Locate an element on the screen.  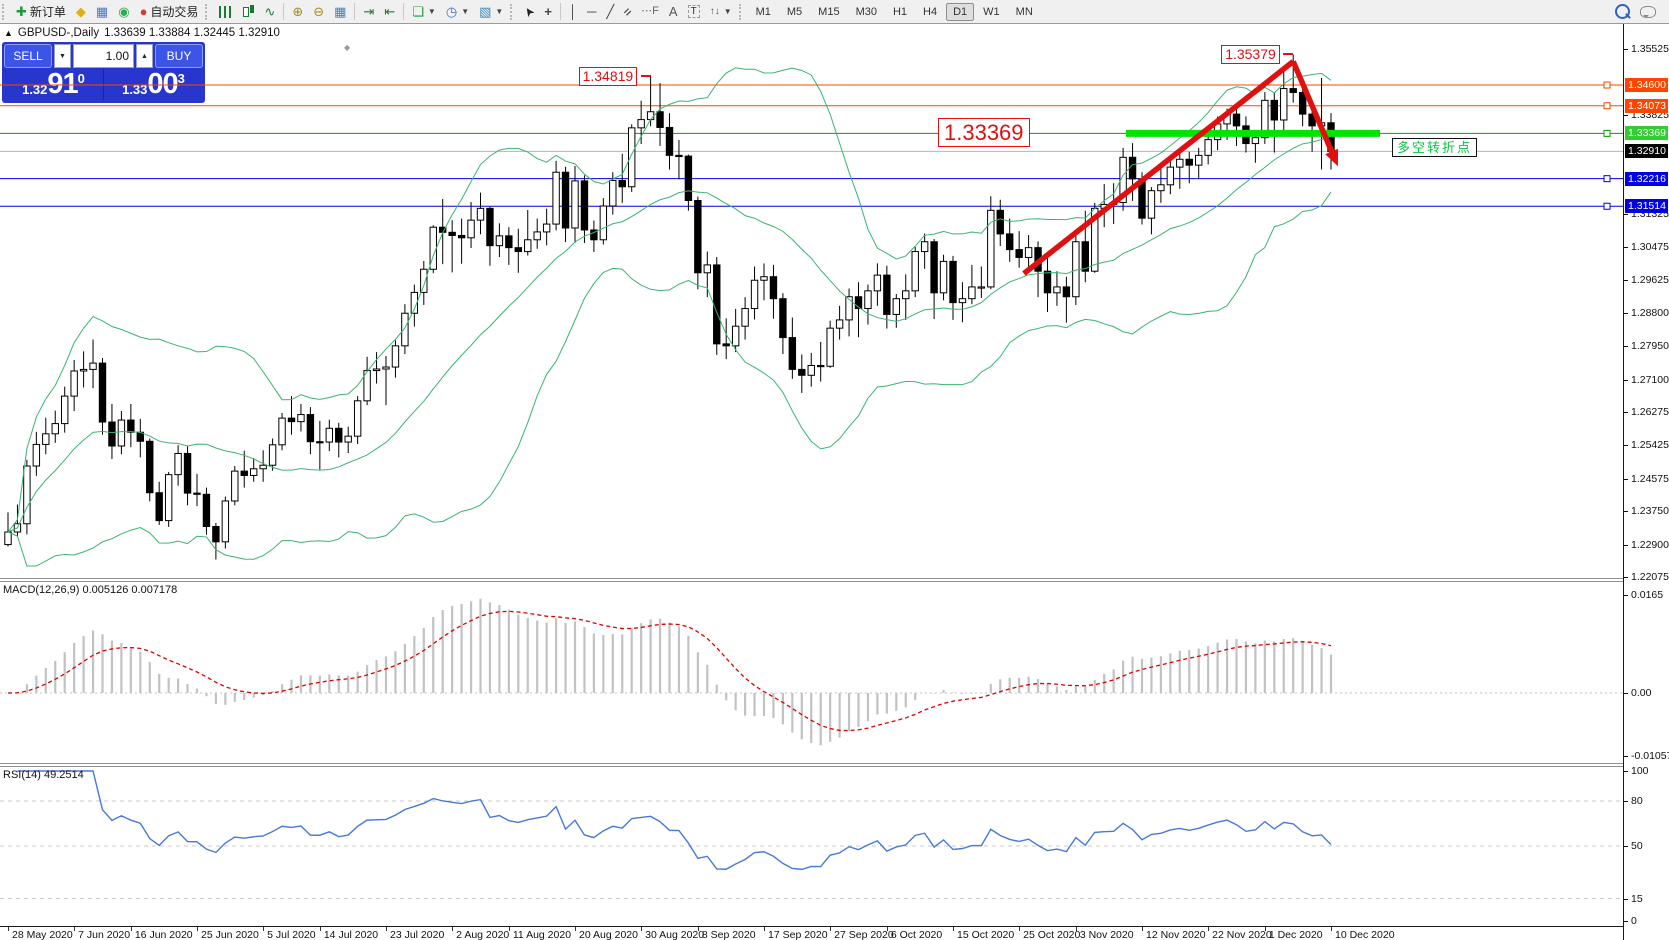
buy-button: BUY is located at coordinates (179, 56).